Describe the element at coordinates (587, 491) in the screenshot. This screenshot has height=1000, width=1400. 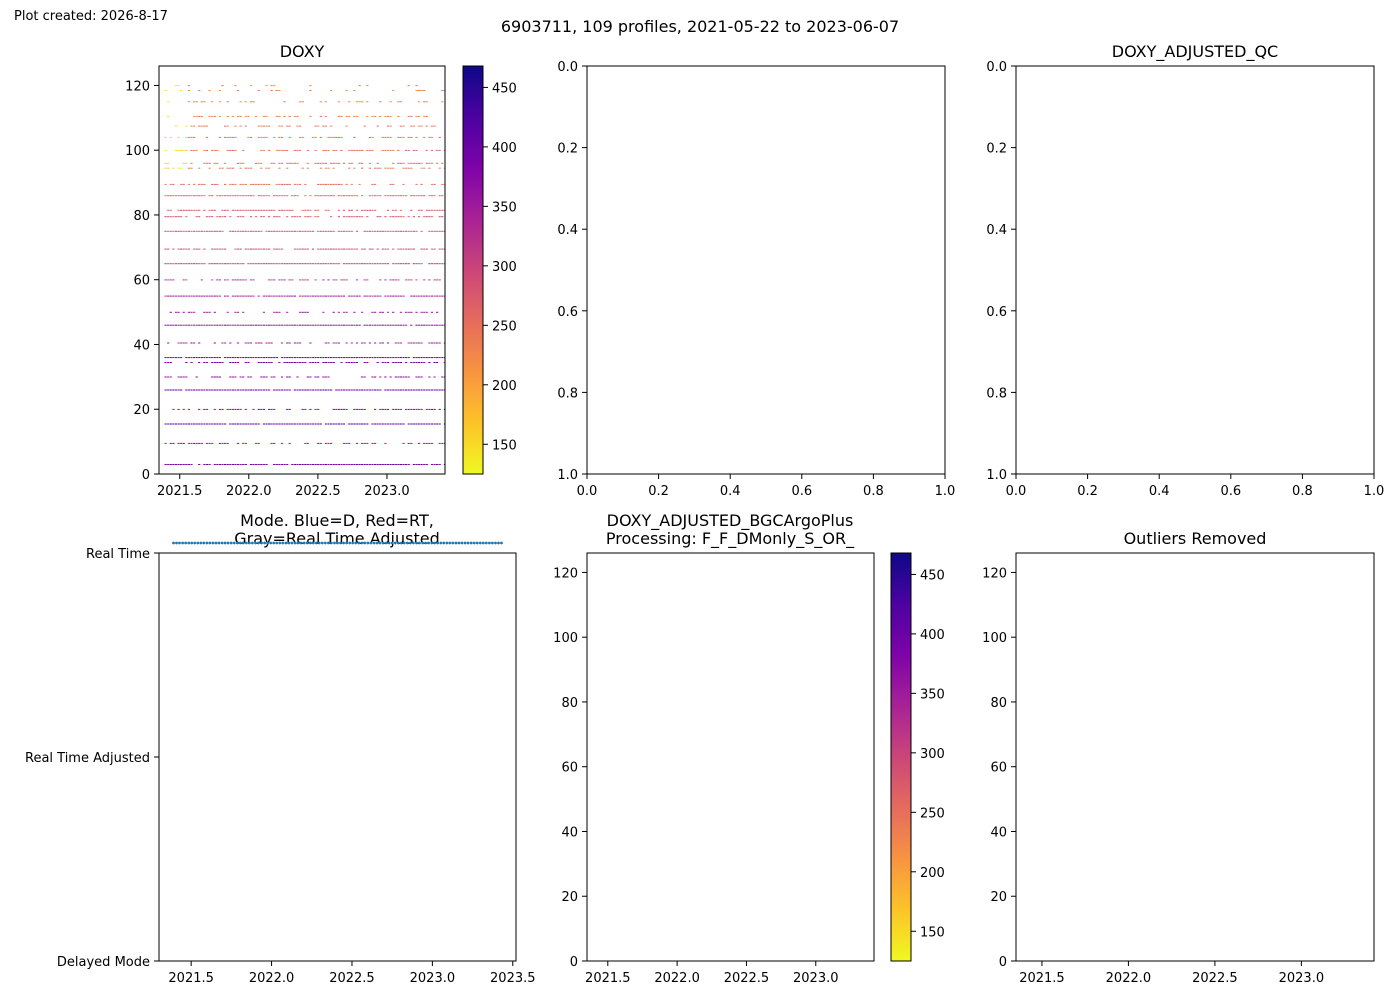
I see `empty1-x-tick-label-0: 0.0` at that location.